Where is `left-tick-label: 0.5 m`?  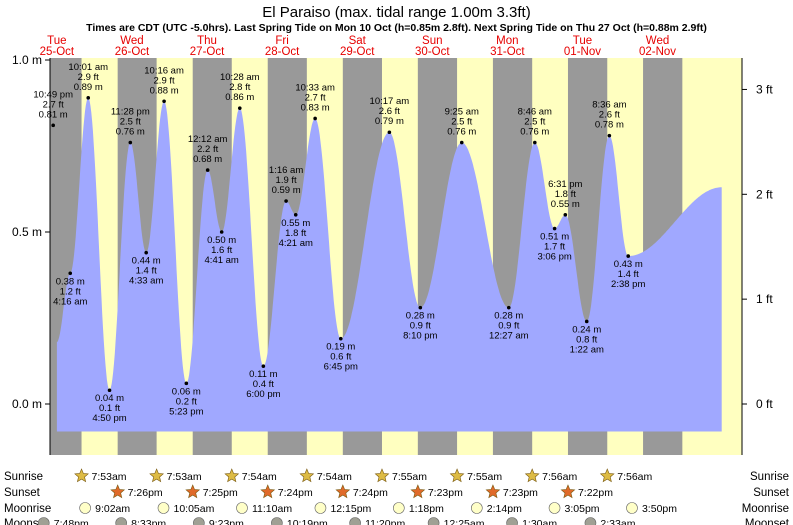 left-tick-label: 0.5 m is located at coordinates (27, 232).